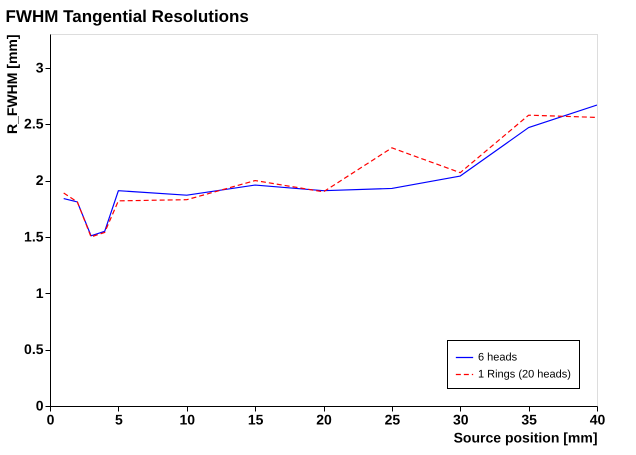 This screenshot has width=636, height=455. Describe the element at coordinates (392, 420) in the screenshot. I see `x-tick-label: 25` at that location.